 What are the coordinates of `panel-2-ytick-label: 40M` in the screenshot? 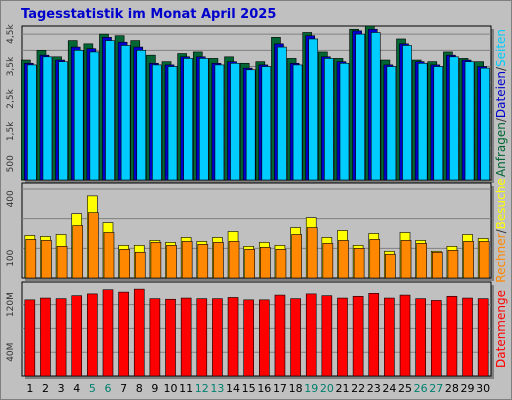 It's located at (11, 352).